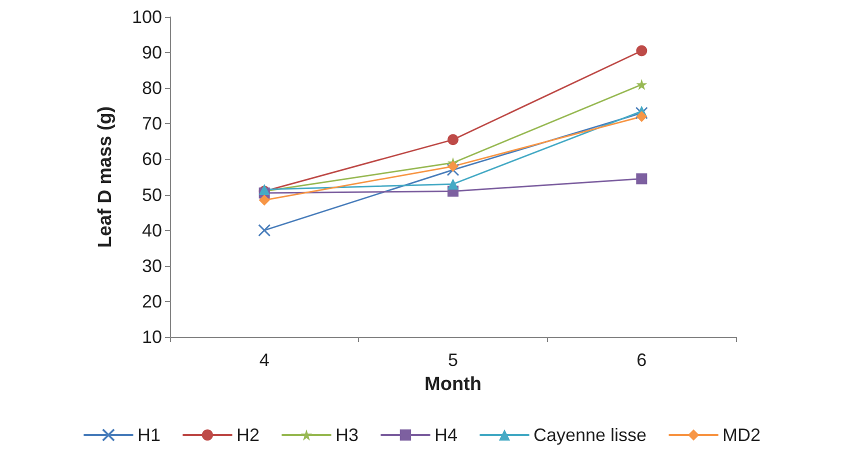 This screenshot has height=457, width=844. Describe the element at coordinates (152, 230) in the screenshot. I see `y-tick-label: 40` at that location.